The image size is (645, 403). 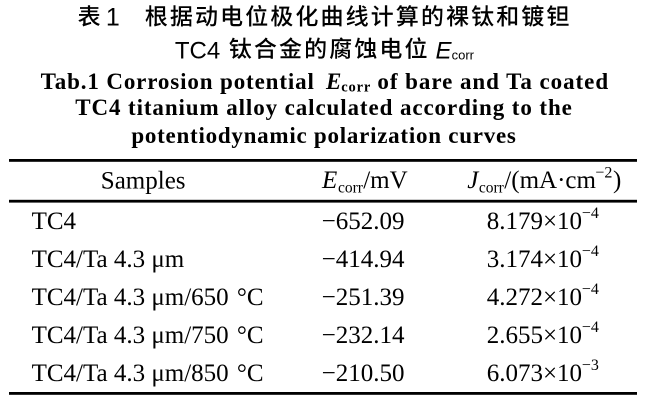 What do you see at coordinates (534, 373) in the screenshot?
I see `svg-text: 6.073×10` at bounding box center [534, 373].